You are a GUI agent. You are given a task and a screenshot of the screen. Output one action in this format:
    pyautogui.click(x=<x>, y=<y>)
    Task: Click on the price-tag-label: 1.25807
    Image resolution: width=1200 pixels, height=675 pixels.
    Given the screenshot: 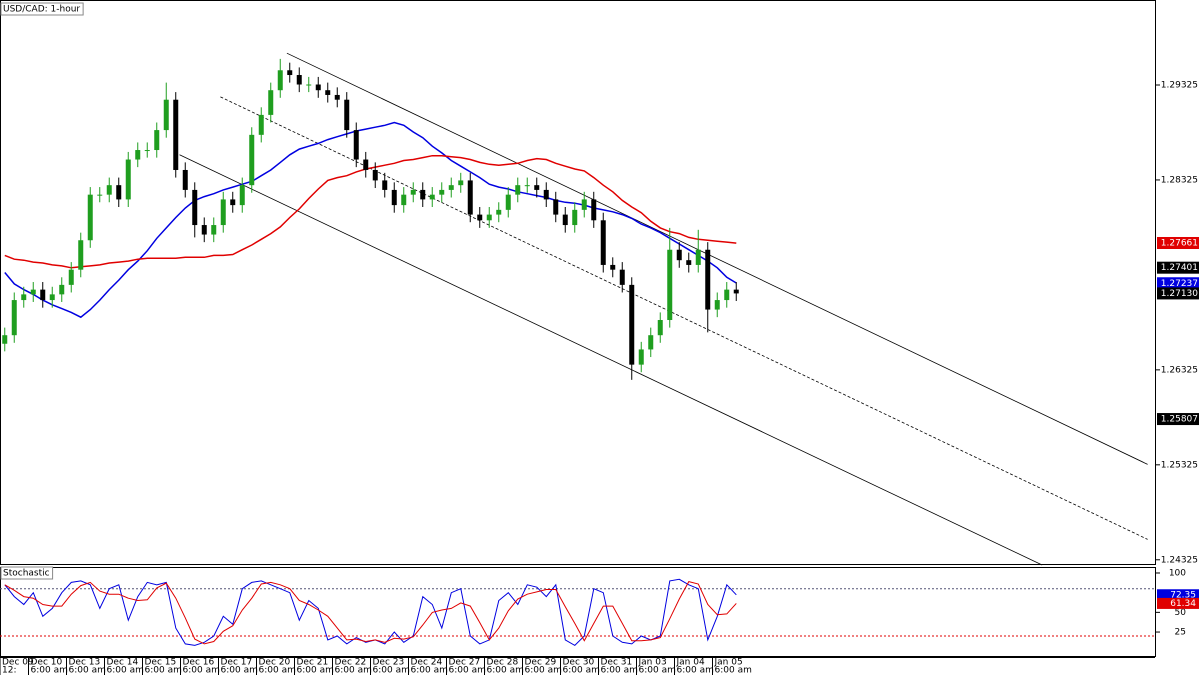 What is the action you would take?
    pyautogui.click(x=1179, y=420)
    